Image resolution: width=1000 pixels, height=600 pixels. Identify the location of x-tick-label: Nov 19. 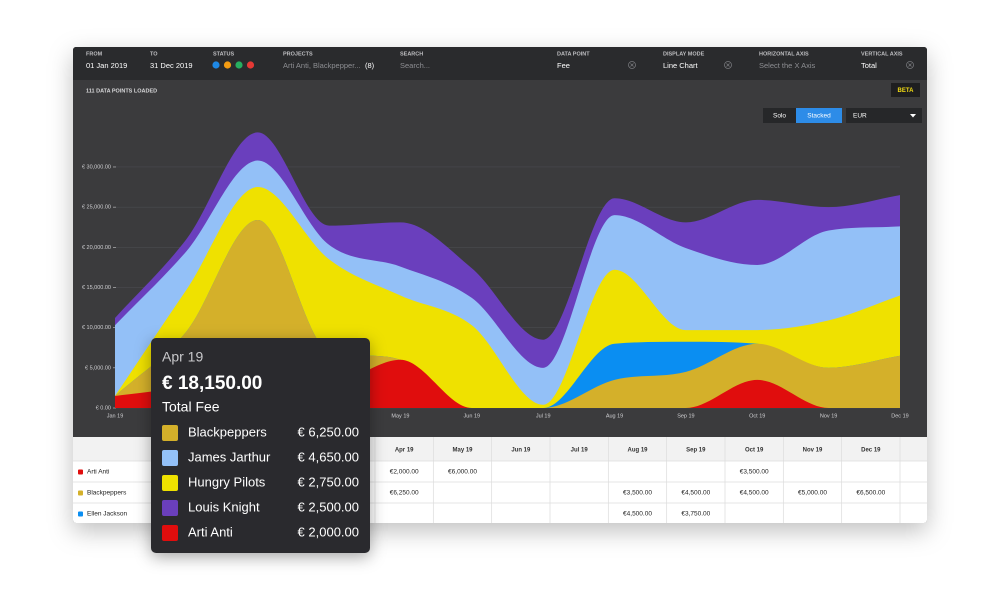
(828, 416).